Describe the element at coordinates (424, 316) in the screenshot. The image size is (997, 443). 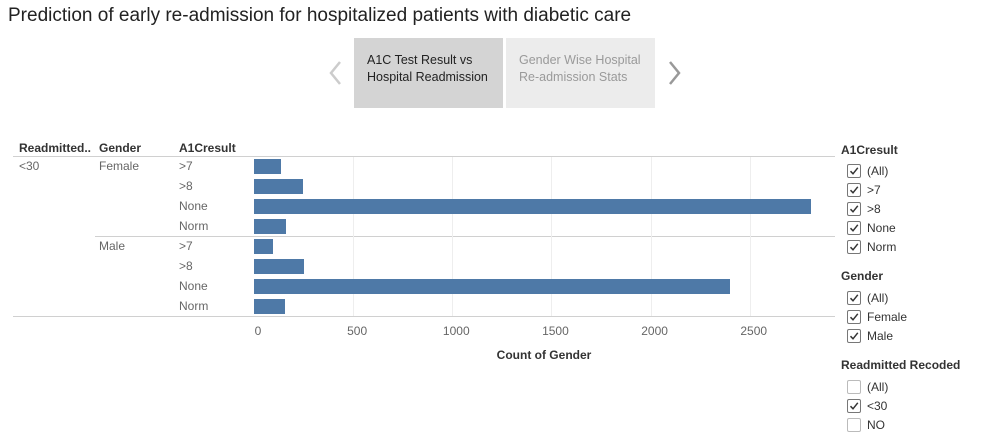
I see `table-bottom-border` at that location.